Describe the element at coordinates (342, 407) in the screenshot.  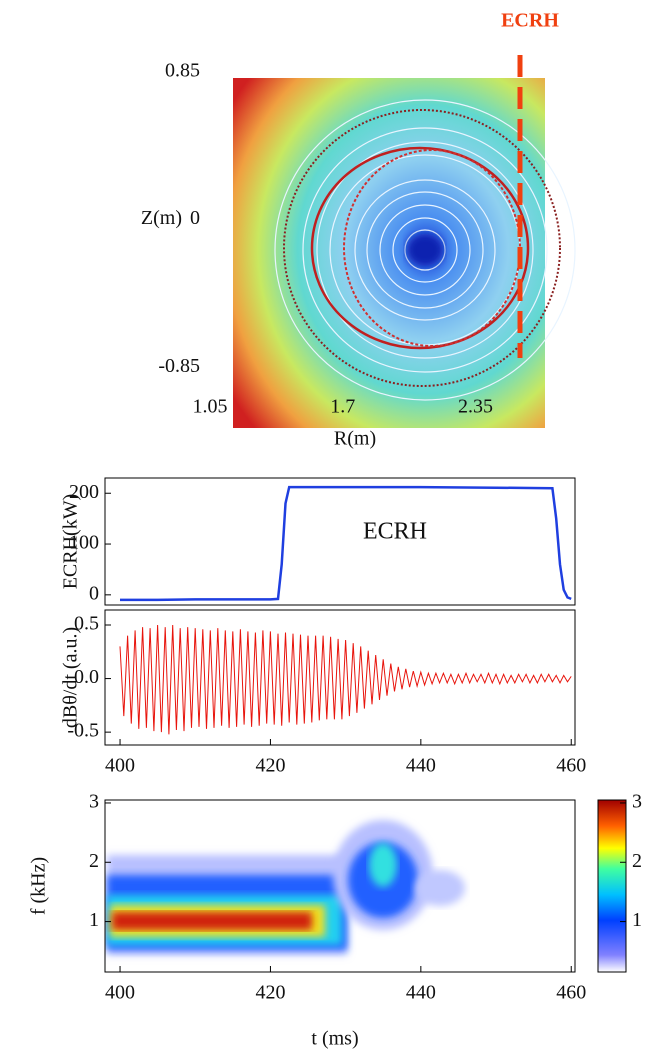
I see `x-tick-label: 1.7` at that location.